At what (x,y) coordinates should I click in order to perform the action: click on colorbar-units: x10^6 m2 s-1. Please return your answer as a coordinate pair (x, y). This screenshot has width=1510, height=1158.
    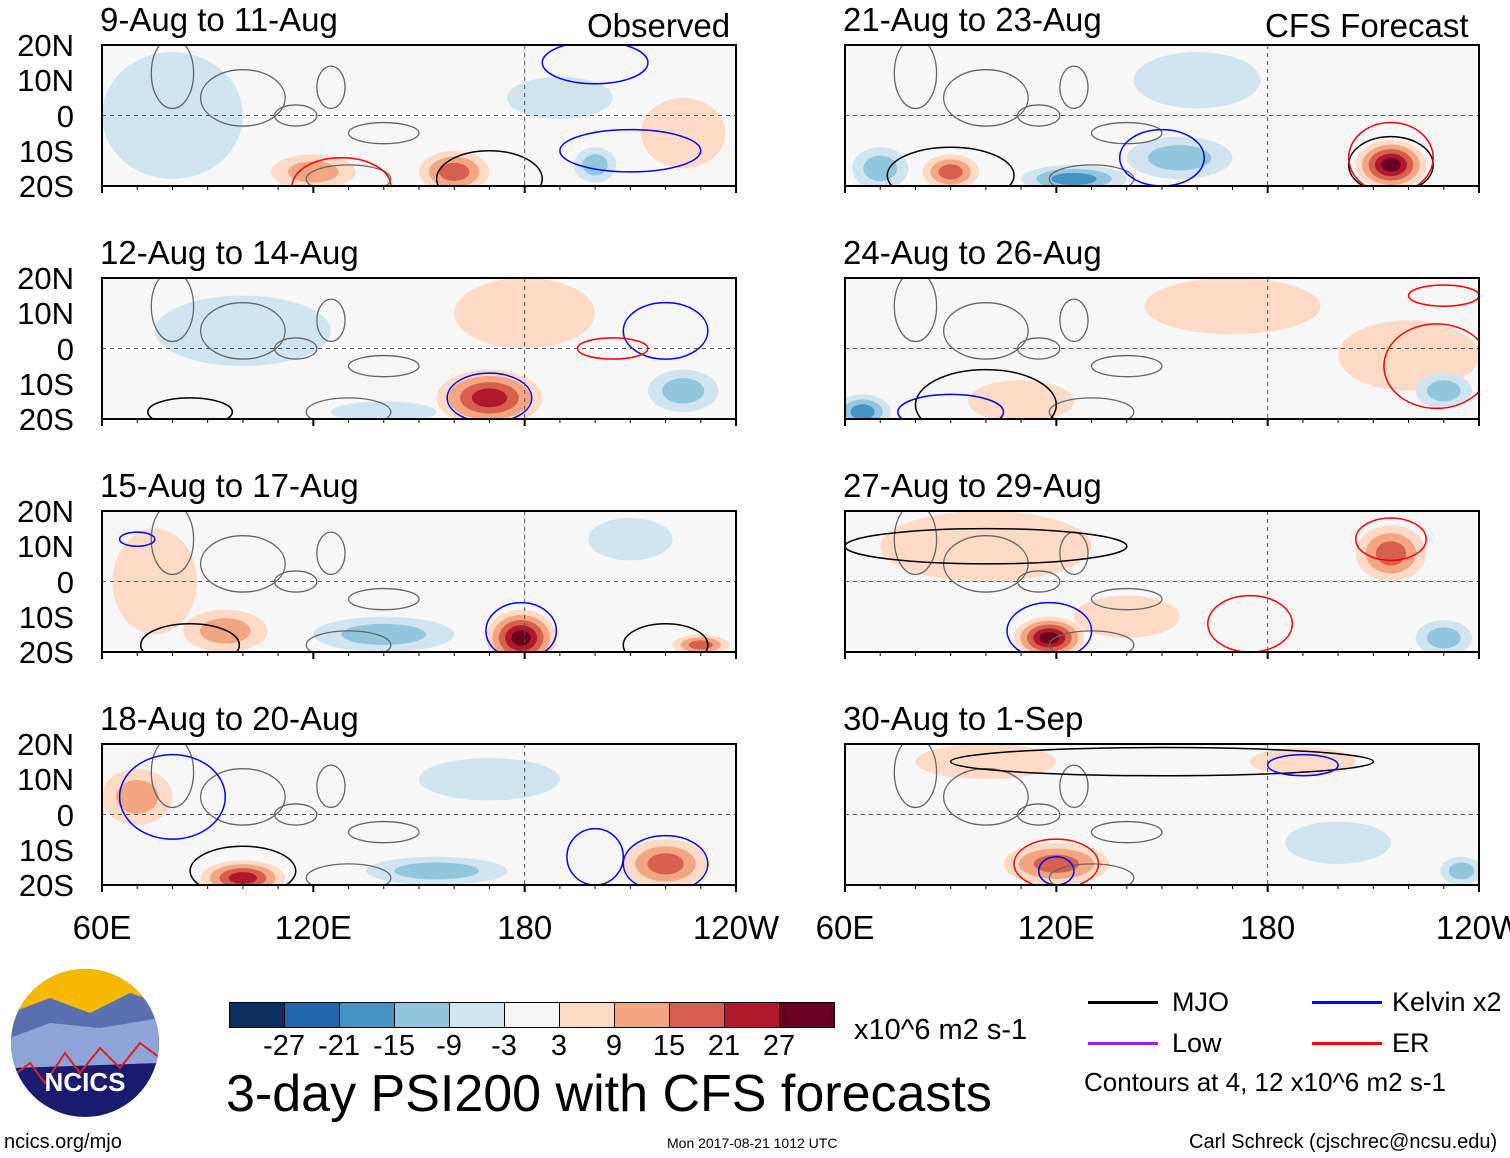
    Looking at the image, I should click on (941, 1030).